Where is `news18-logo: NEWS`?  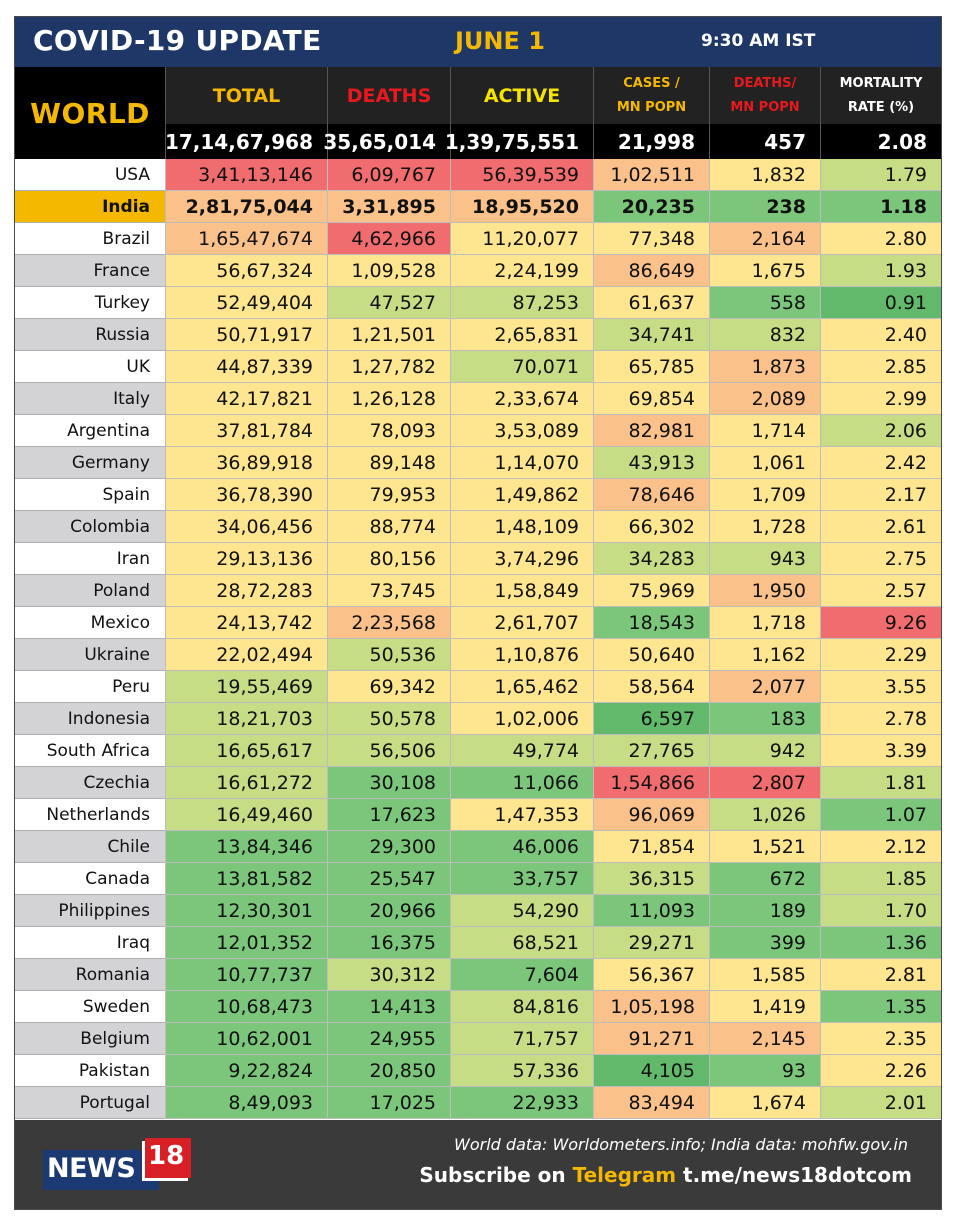
news18-logo: NEWS is located at coordinates (101, 1170).